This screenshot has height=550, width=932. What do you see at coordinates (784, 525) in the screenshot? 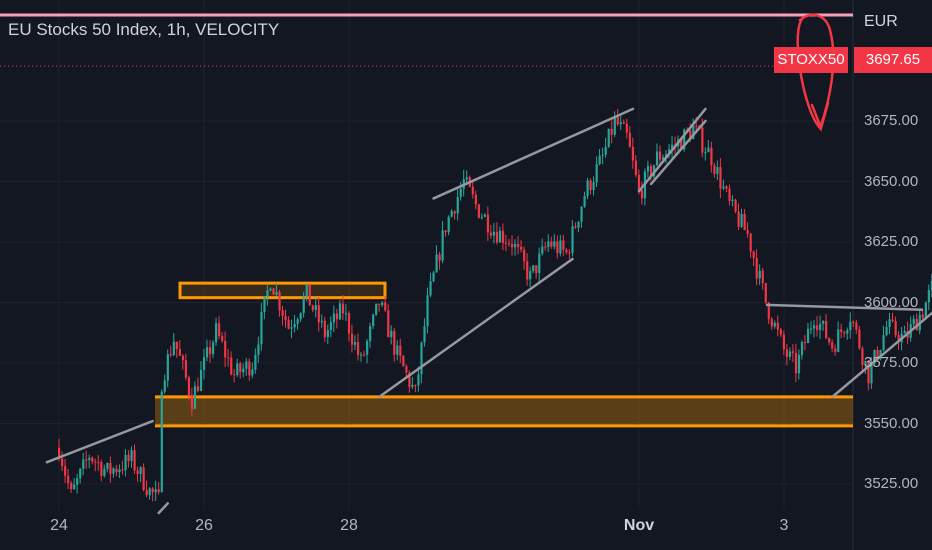
I see `time-tick-label: 3` at bounding box center [784, 525].